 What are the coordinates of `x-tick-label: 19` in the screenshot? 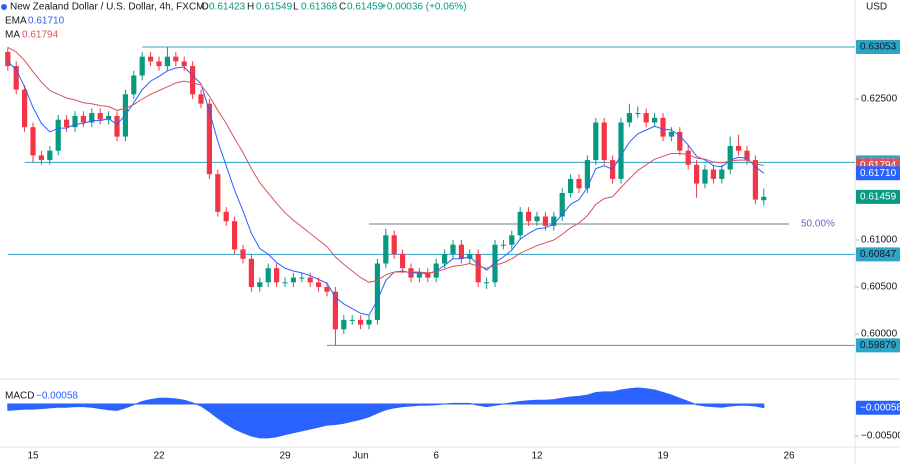 It's located at (663, 456).